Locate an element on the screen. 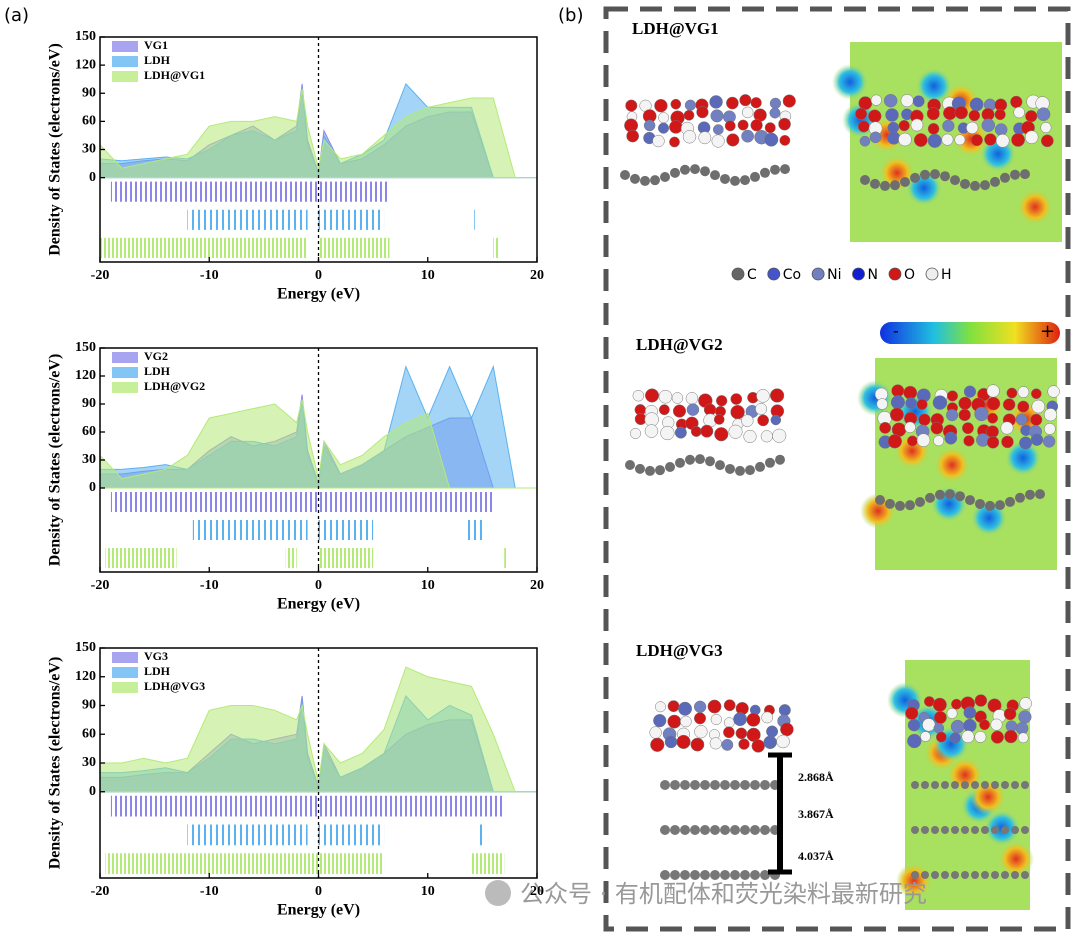 This screenshot has width=1080, height=938. y-axis-label: Density of States (electrons/eV) is located at coordinates (55, 763).